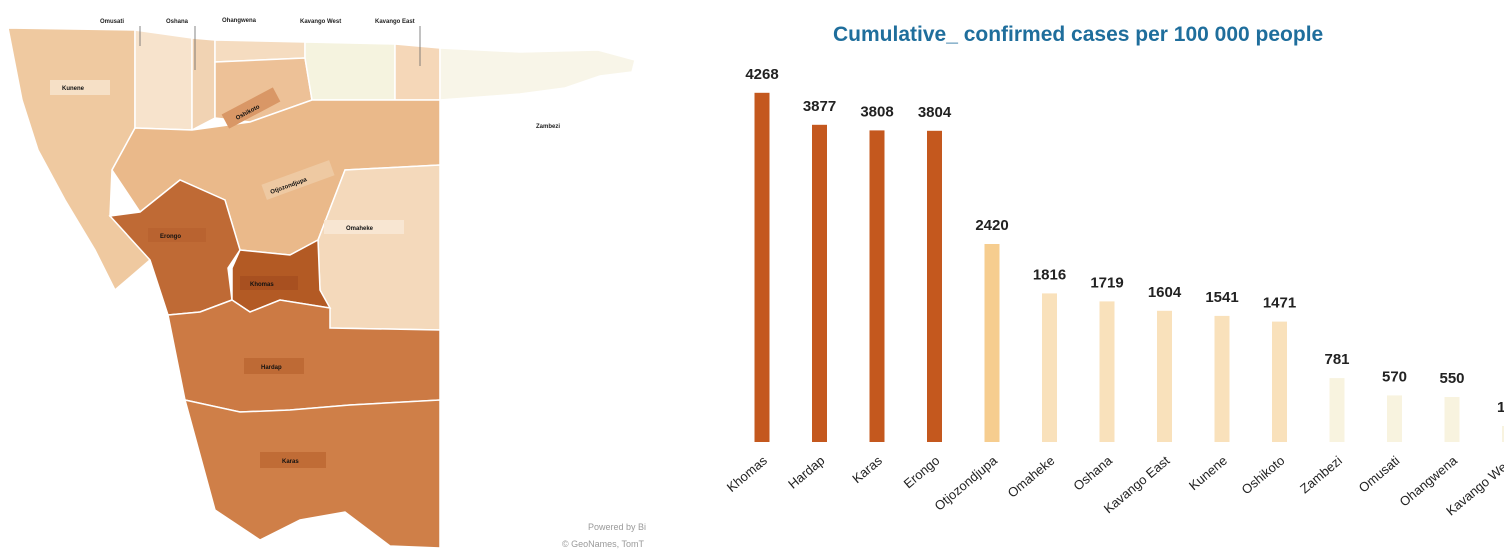 This screenshot has width=1504, height=558. What do you see at coordinates (1092, 472) in the screenshot?
I see `x-tick-label-6: Oshana` at bounding box center [1092, 472].